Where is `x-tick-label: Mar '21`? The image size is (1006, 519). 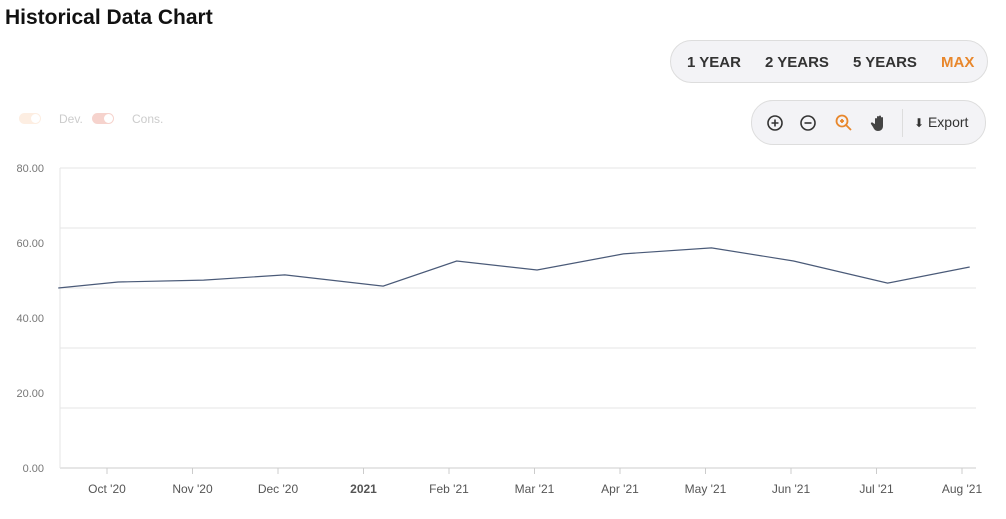
x-tick-label: Mar '21 is located at coordinates (535, 489).